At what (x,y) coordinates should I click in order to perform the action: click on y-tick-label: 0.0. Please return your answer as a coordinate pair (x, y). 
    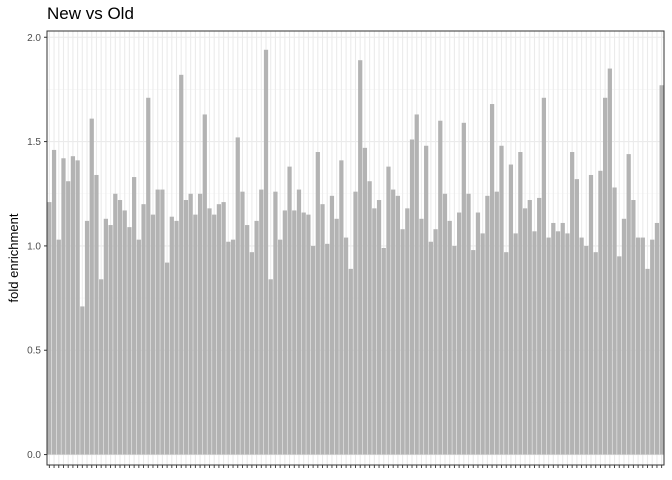
    Looking at the image, I should click on (34, 455).